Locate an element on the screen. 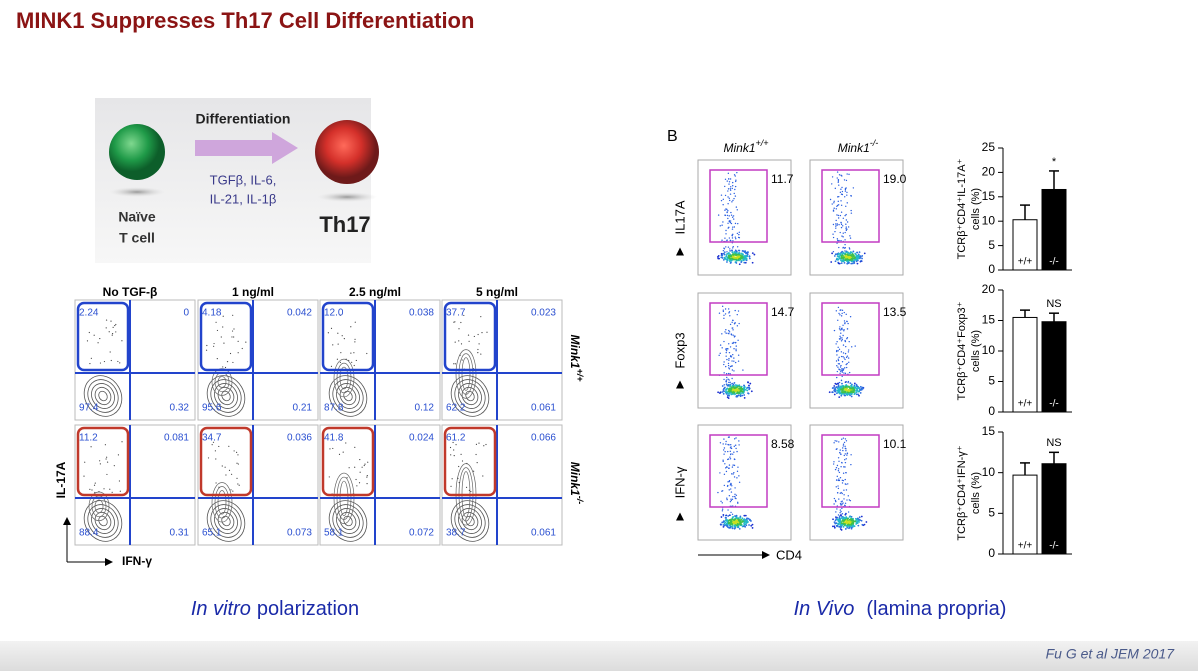  gate is located at coordinates (470, 336).